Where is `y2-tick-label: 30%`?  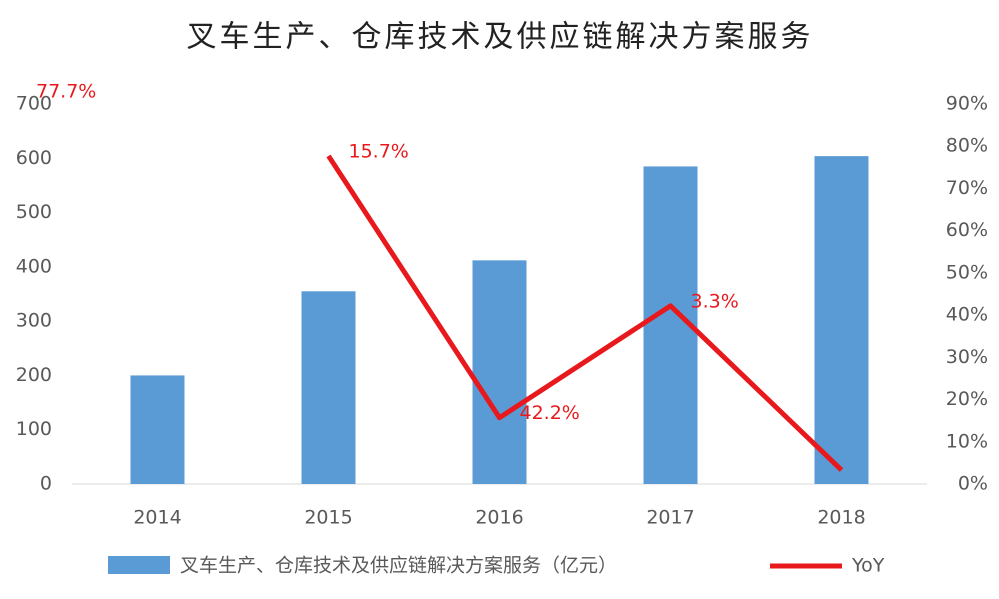
y2-tick-label: 30% is located at coordinates (967, 357).